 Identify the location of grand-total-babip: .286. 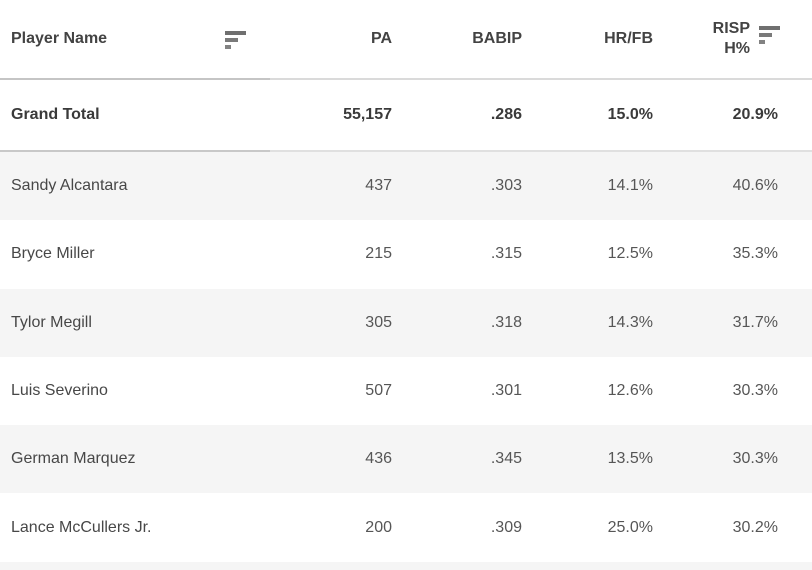
(457, 116).